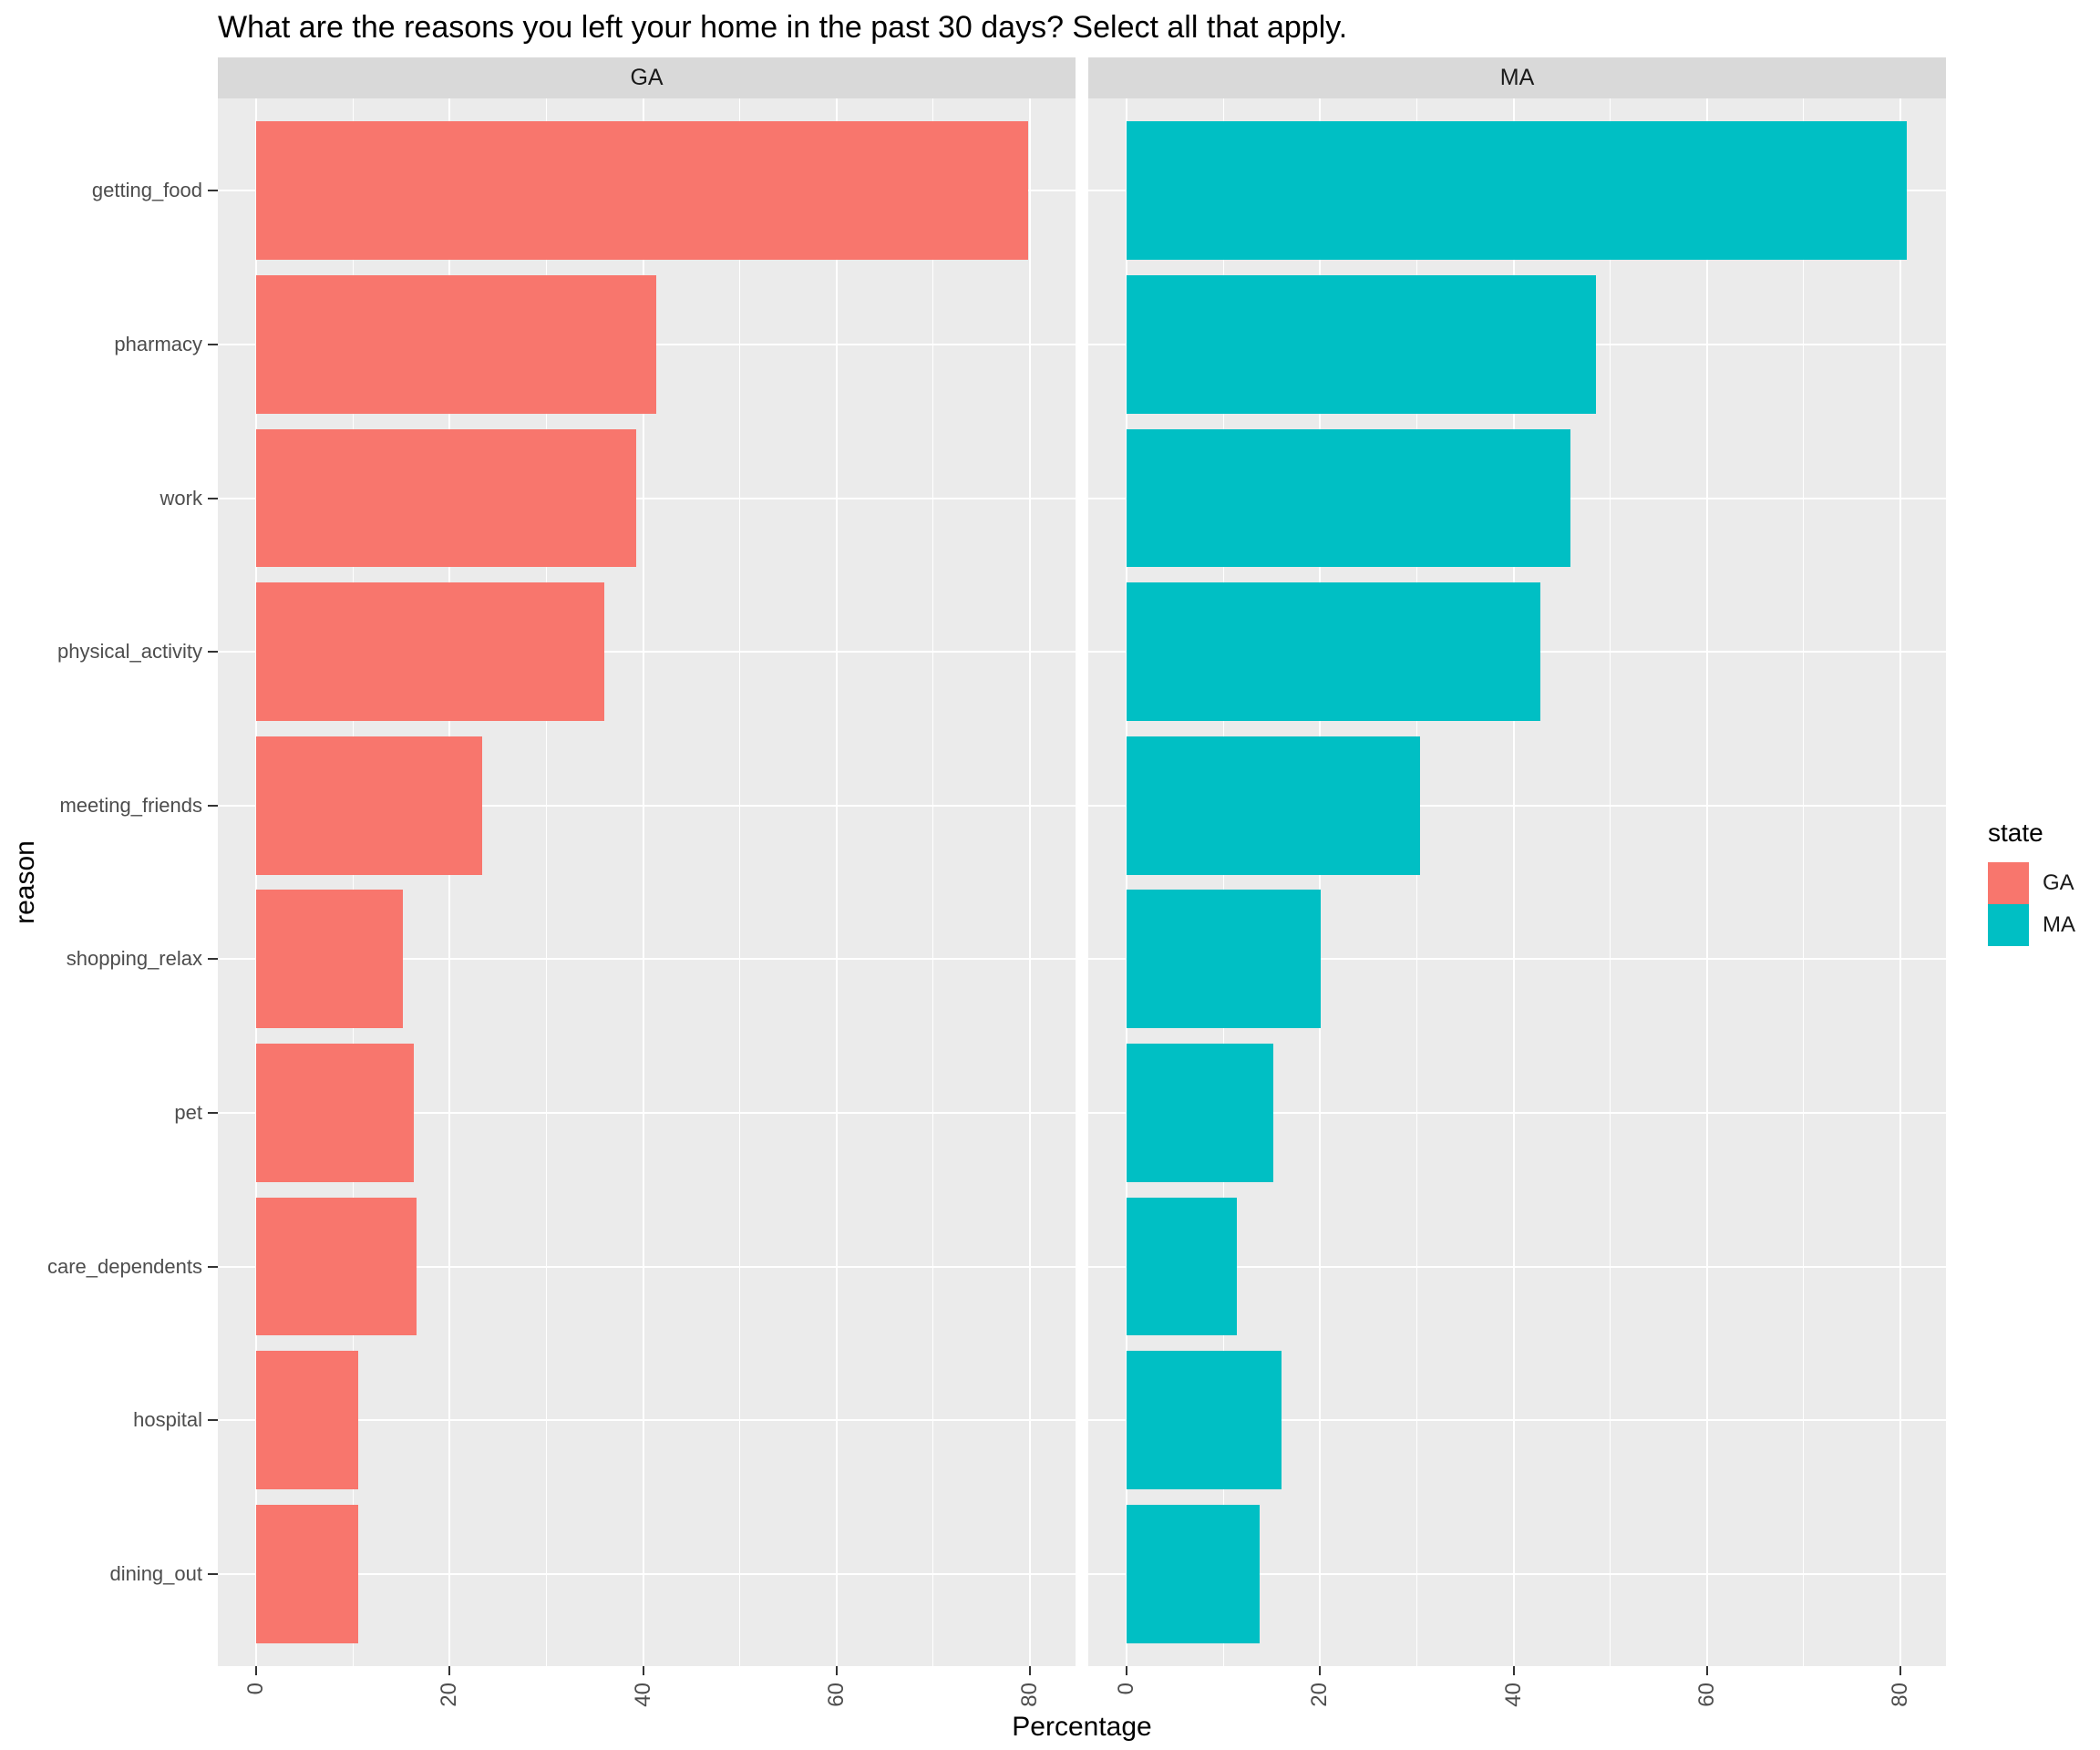 This screenshot has width=2100, height=1750. I want to click on bar-GA-hospital, so click(307, 1420).